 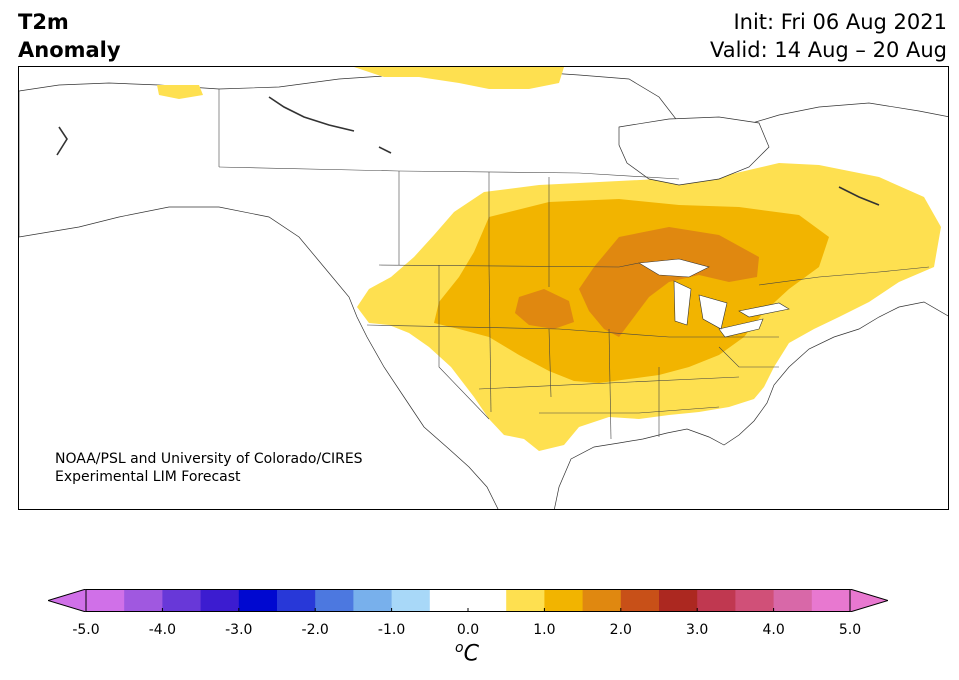 I want to click on colorbar-tick-label: 5.0, so click(x=850, y=630).